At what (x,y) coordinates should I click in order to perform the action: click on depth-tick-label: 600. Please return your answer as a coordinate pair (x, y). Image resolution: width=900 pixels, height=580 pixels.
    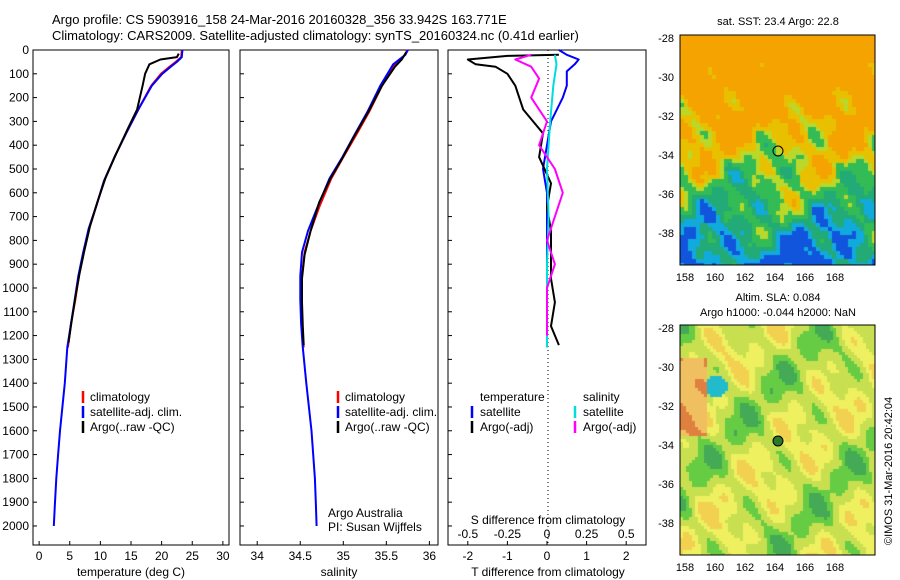
    Looking at the image, I should click on (19, 193).